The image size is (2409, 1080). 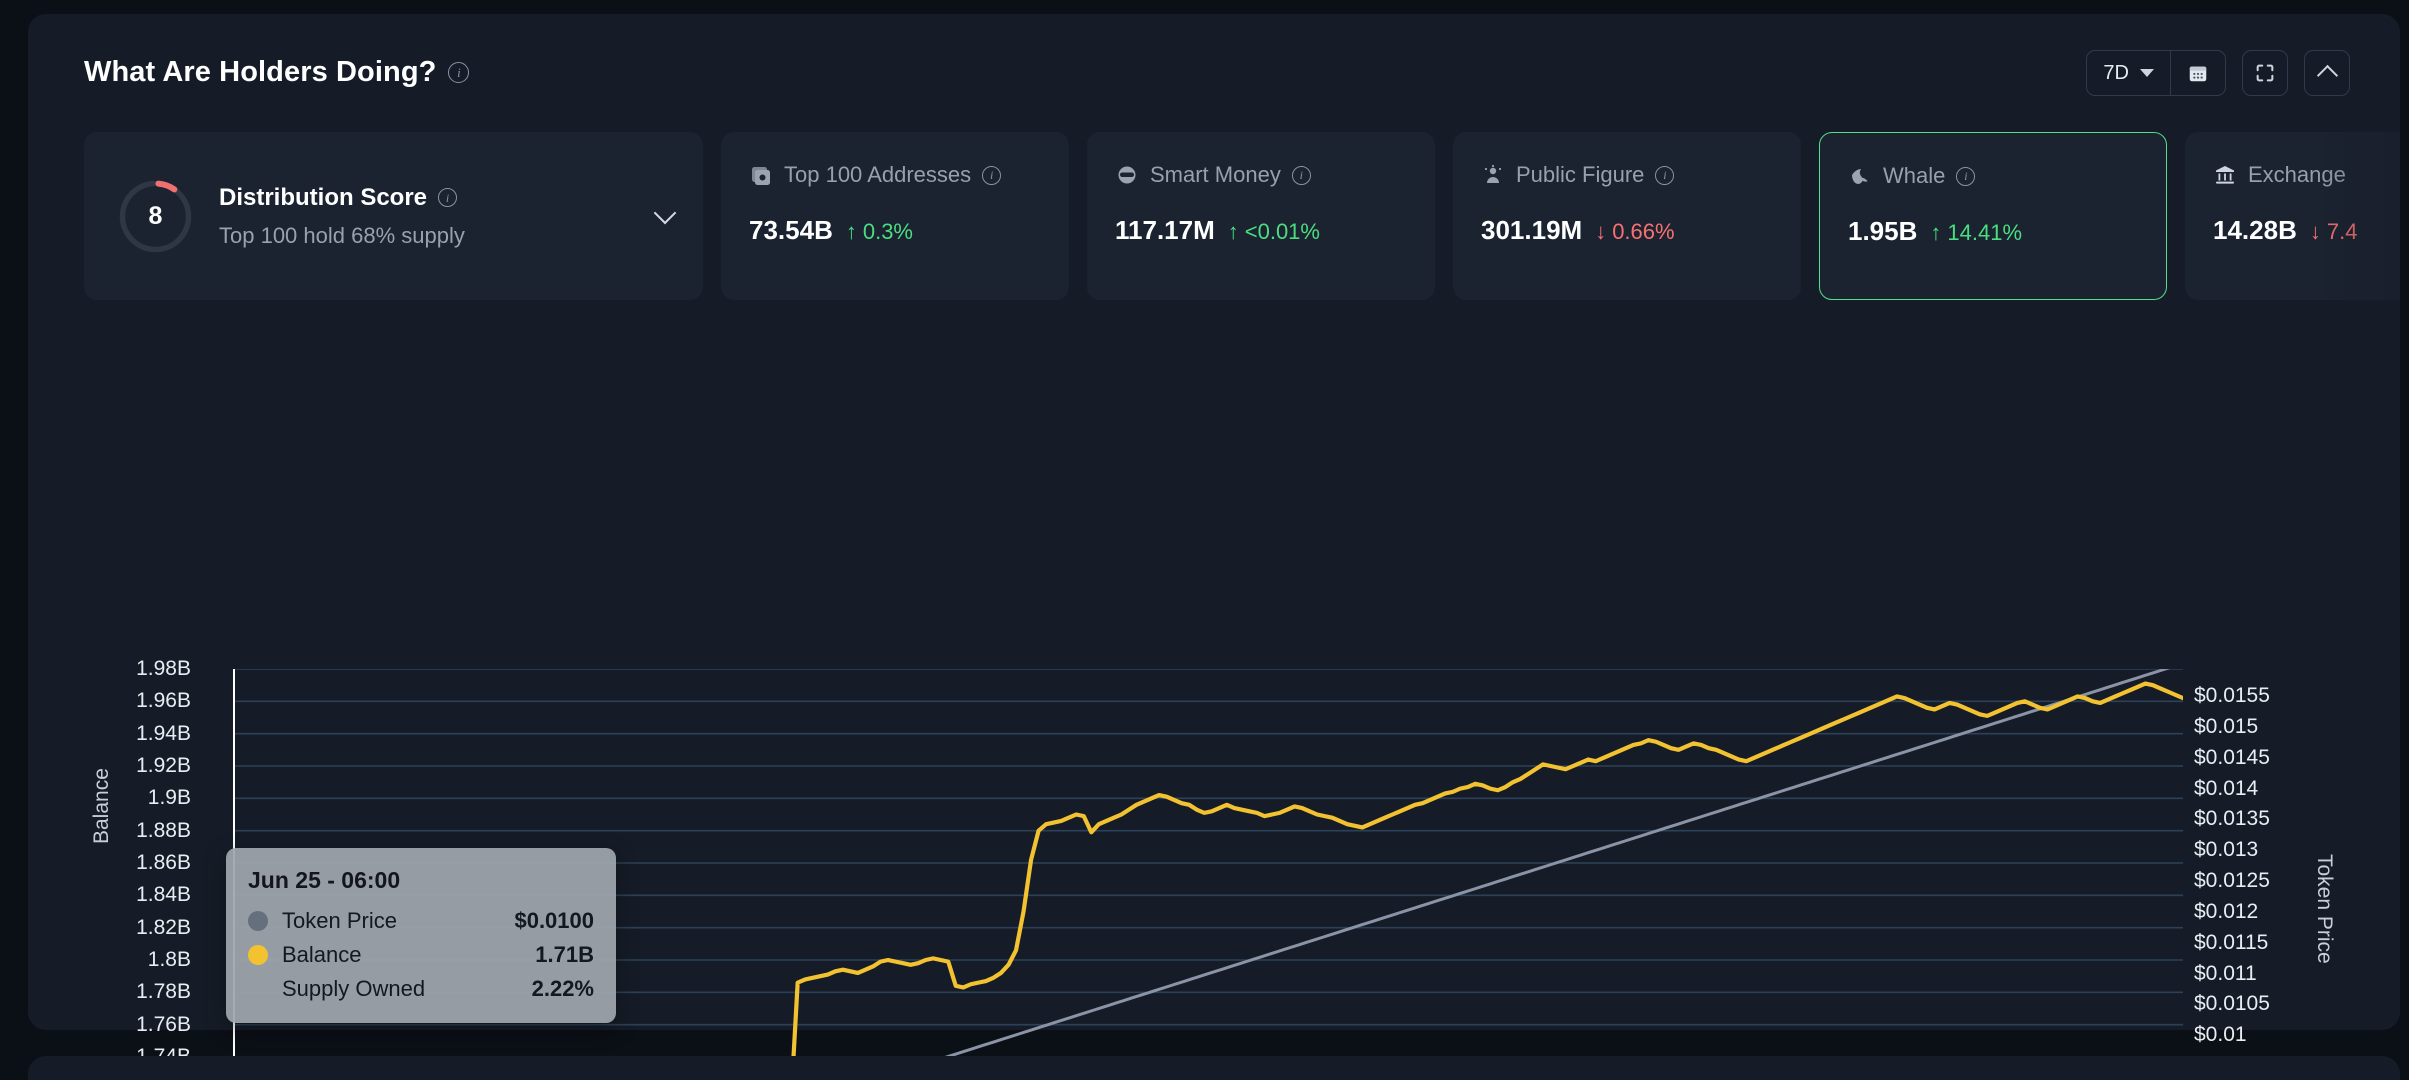 I want to click on distribution-info-icon: i, so click(x=448, y=197).